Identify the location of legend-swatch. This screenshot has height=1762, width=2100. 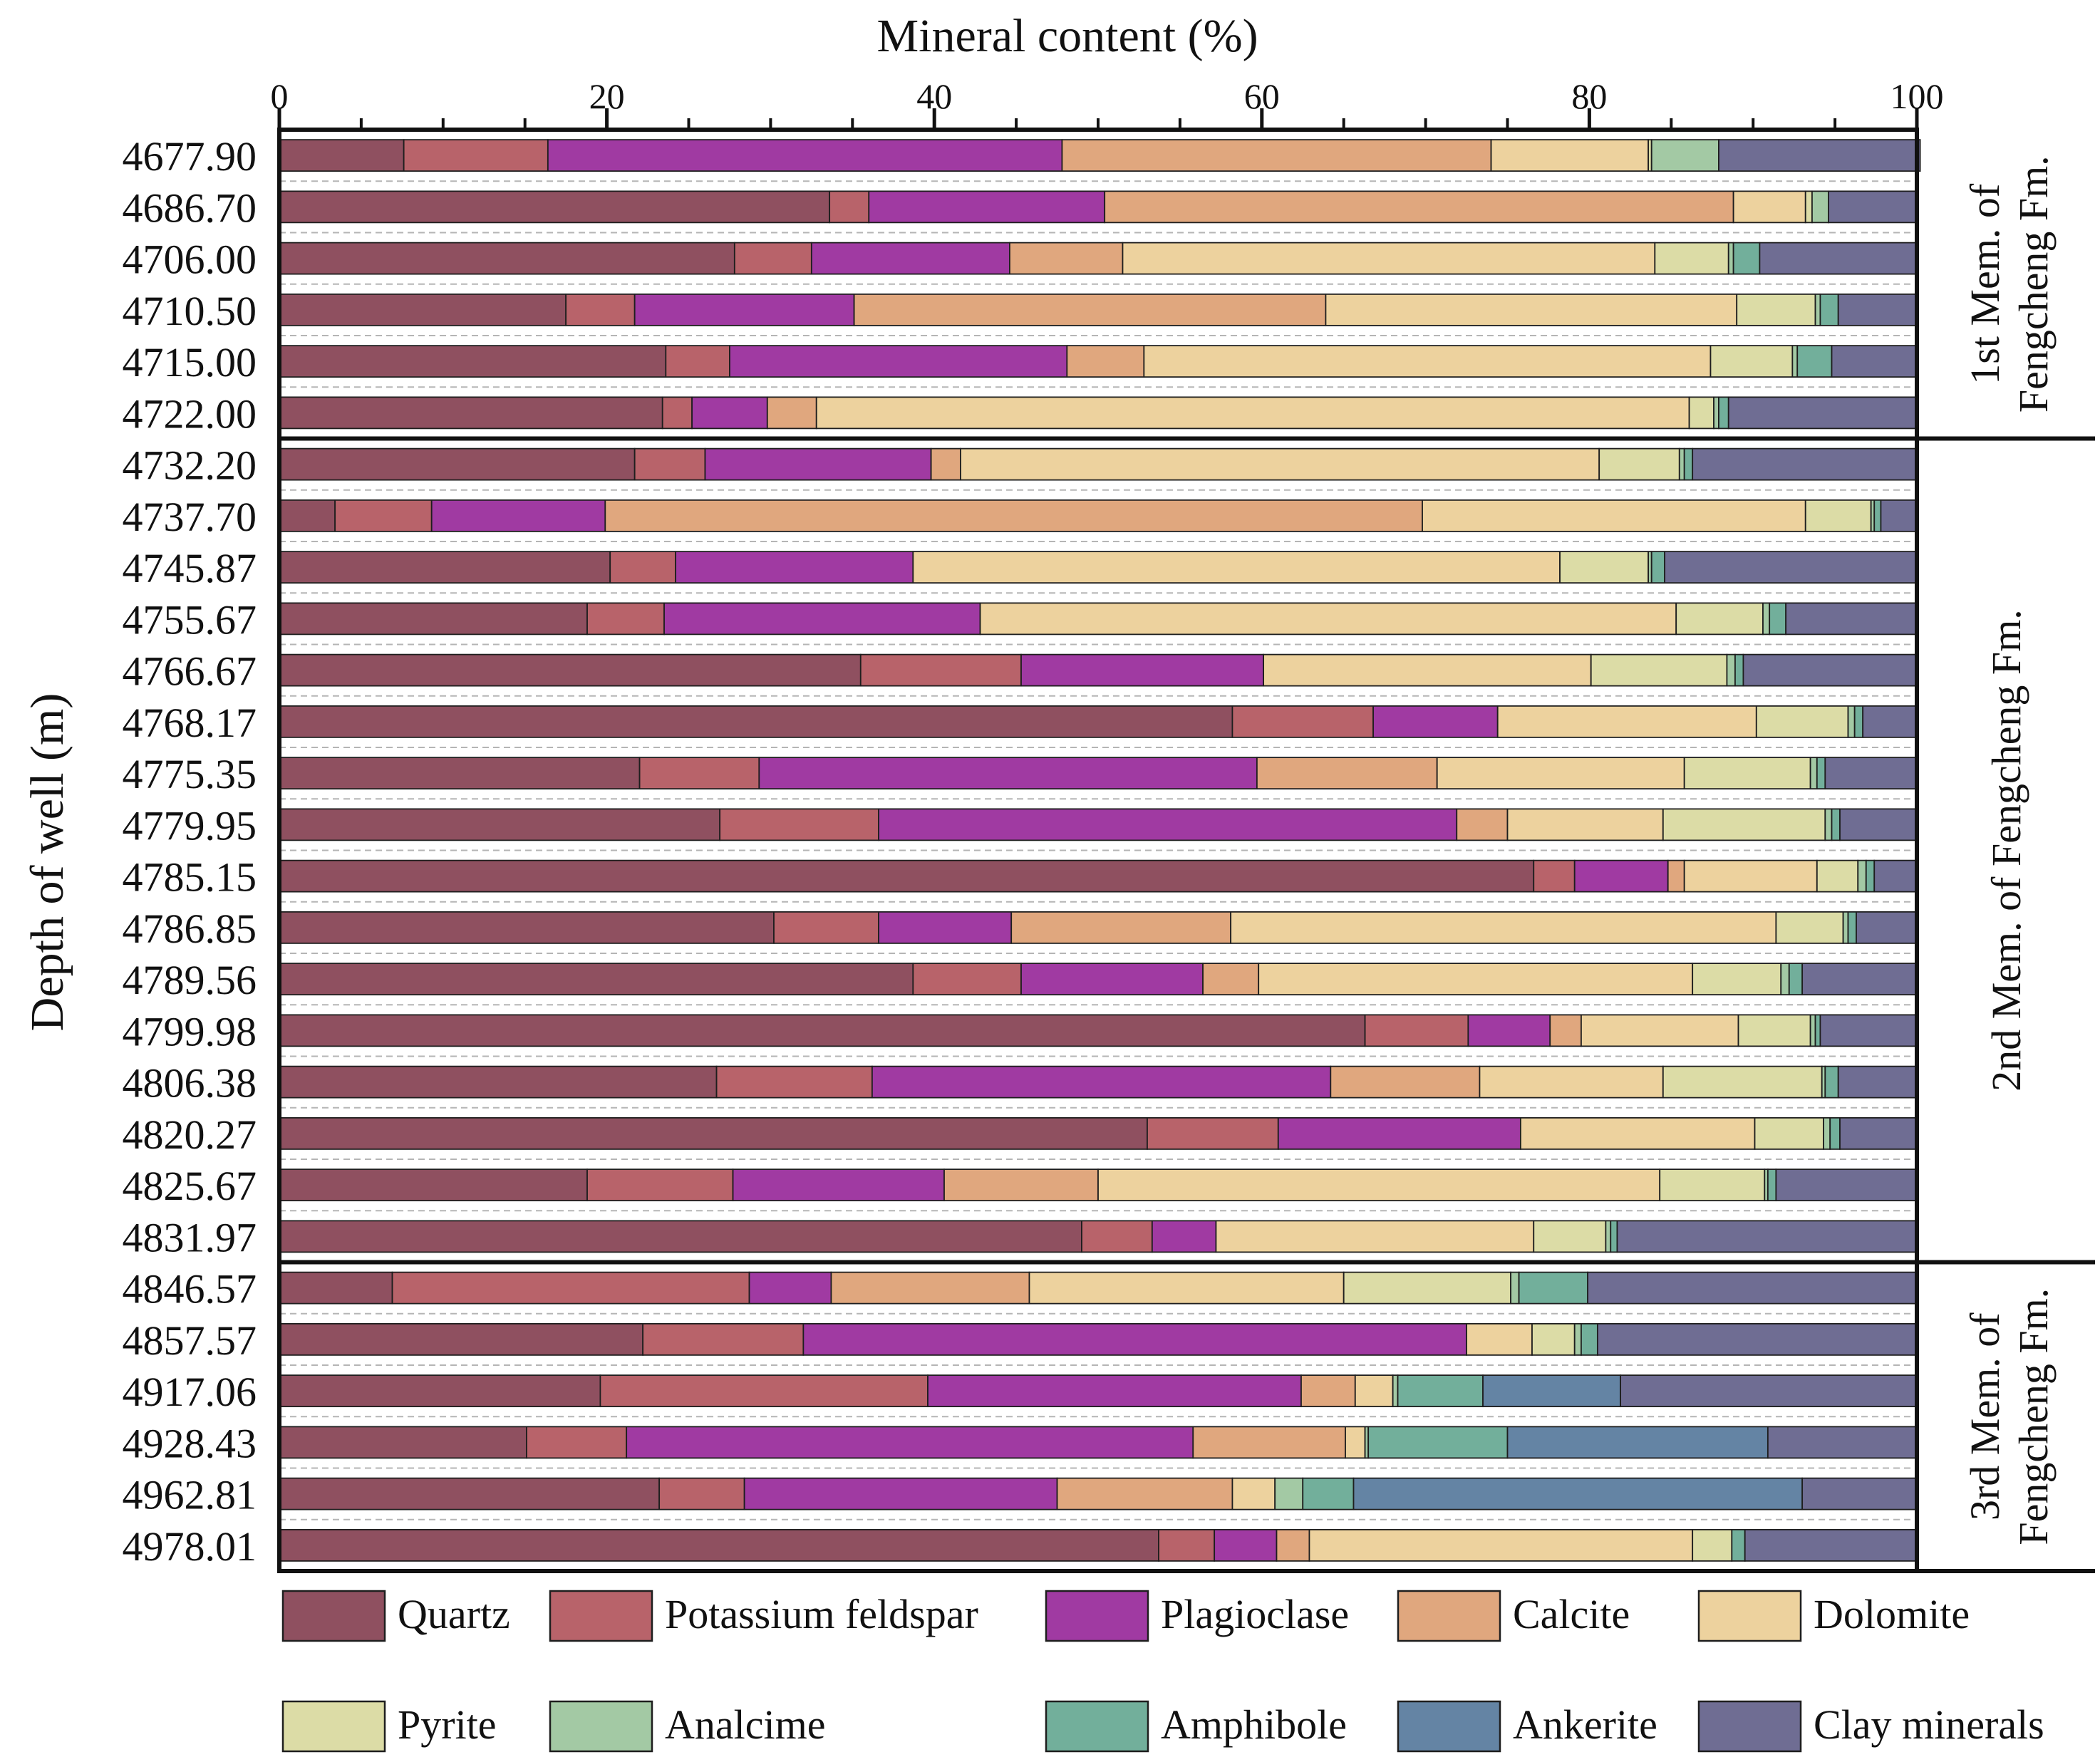
(1097, 1727).